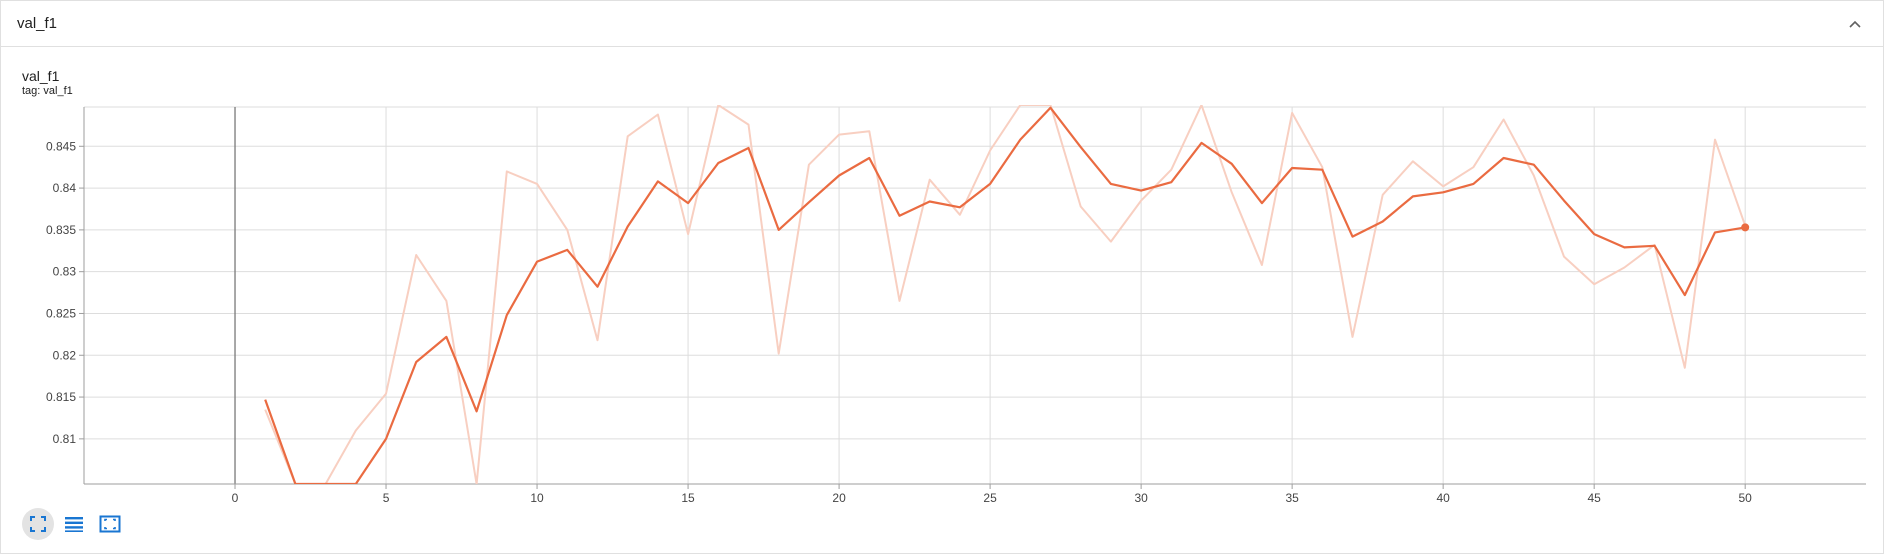 This screenshot has height=556, width=1886. What do you see at coordinates (65, 355) in the screenshot?
I see `y-tick-label: 0.82` at bounding box center [65, 355].